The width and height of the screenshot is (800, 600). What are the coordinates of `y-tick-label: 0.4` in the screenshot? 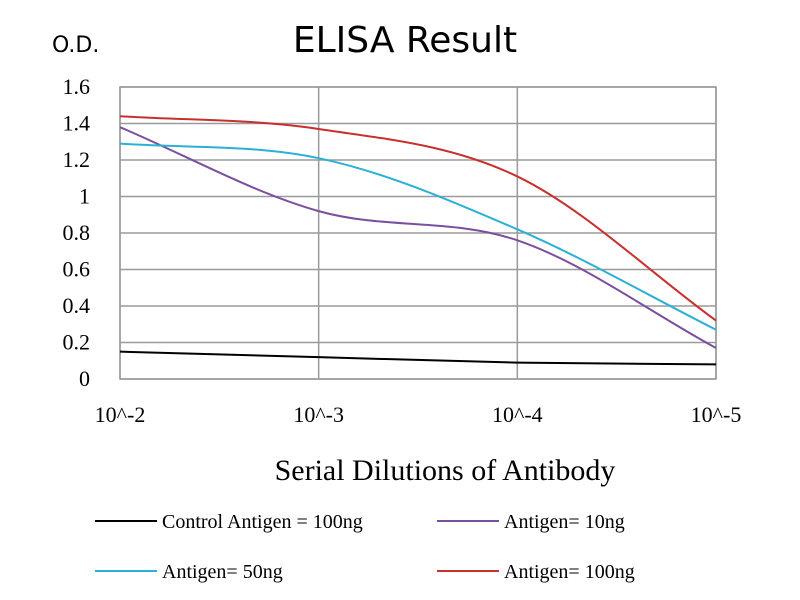 It's located at (77, 305).